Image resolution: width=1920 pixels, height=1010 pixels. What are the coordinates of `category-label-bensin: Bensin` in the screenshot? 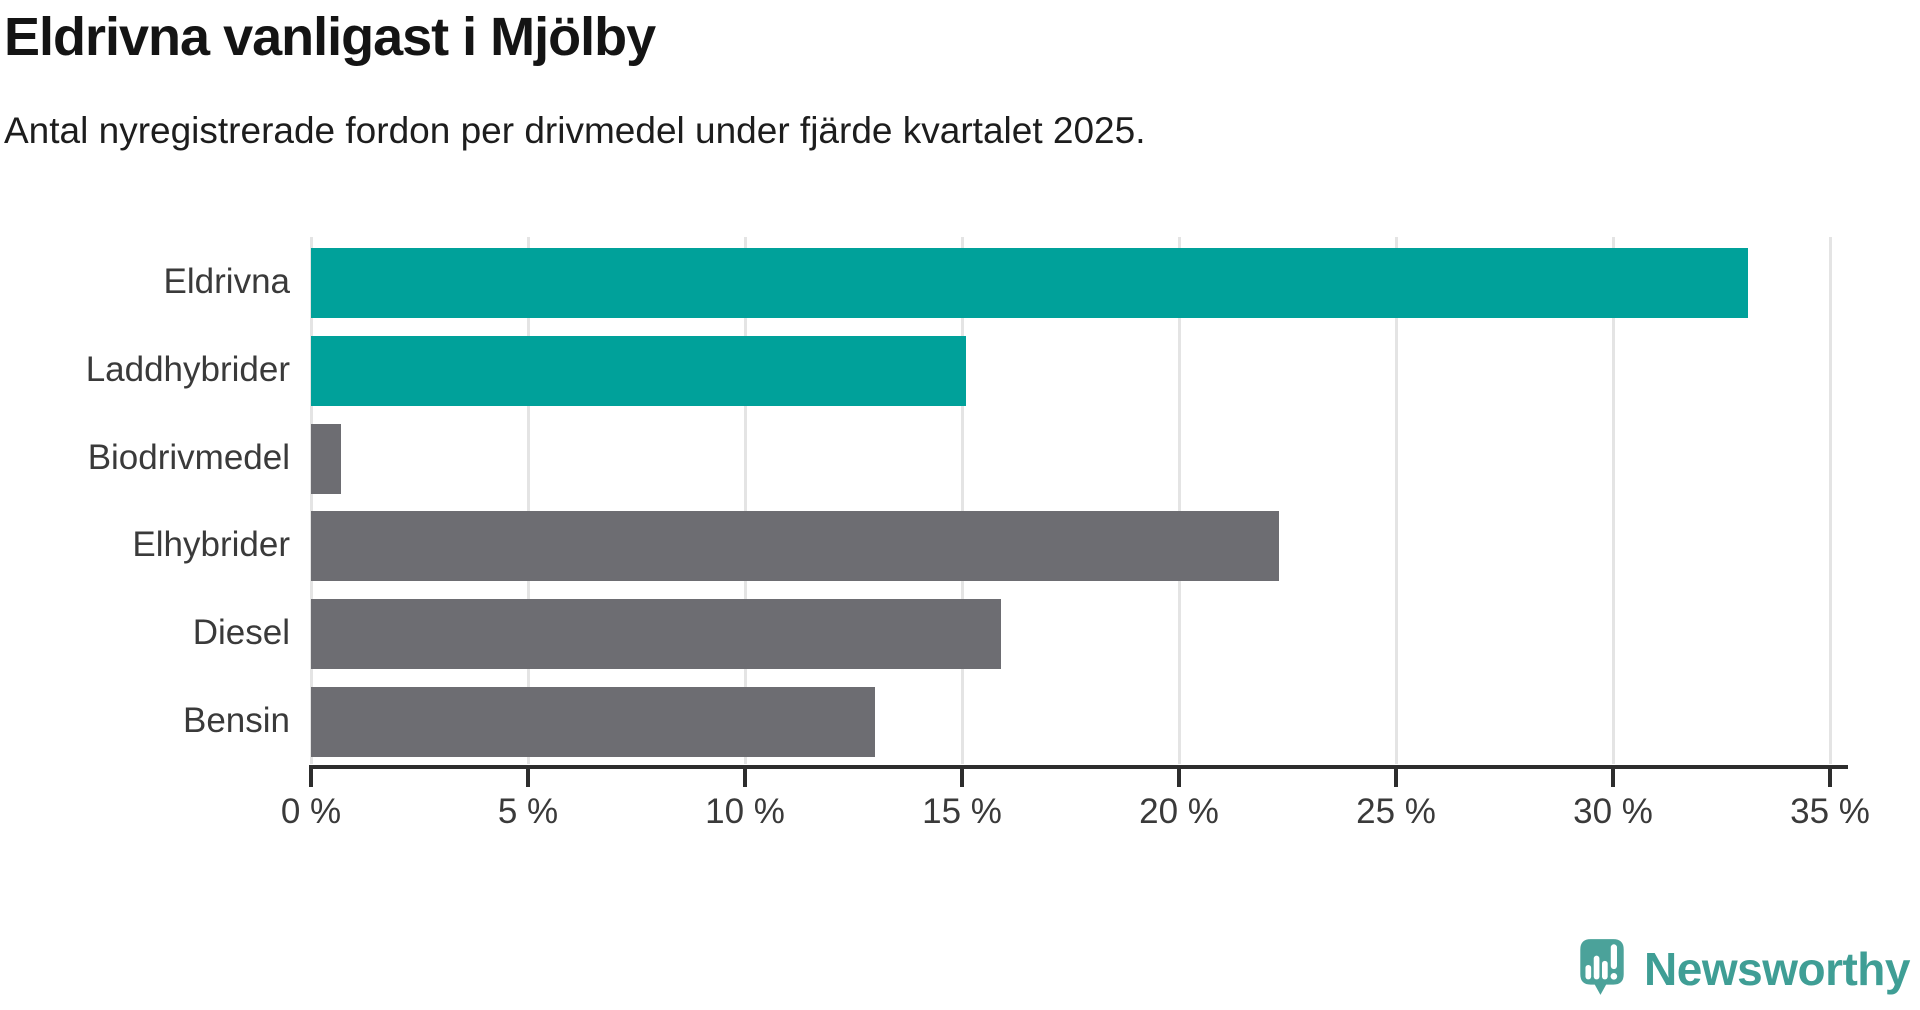 It's located at (236, 720).